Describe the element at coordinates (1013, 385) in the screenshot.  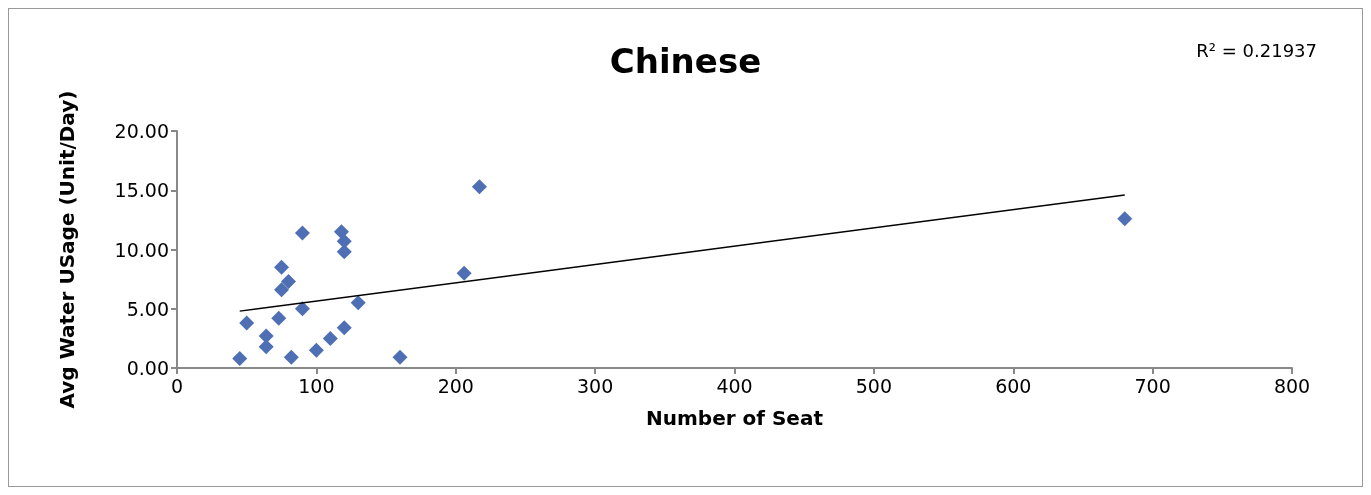
I see `x-tick-label: 600` at that location.